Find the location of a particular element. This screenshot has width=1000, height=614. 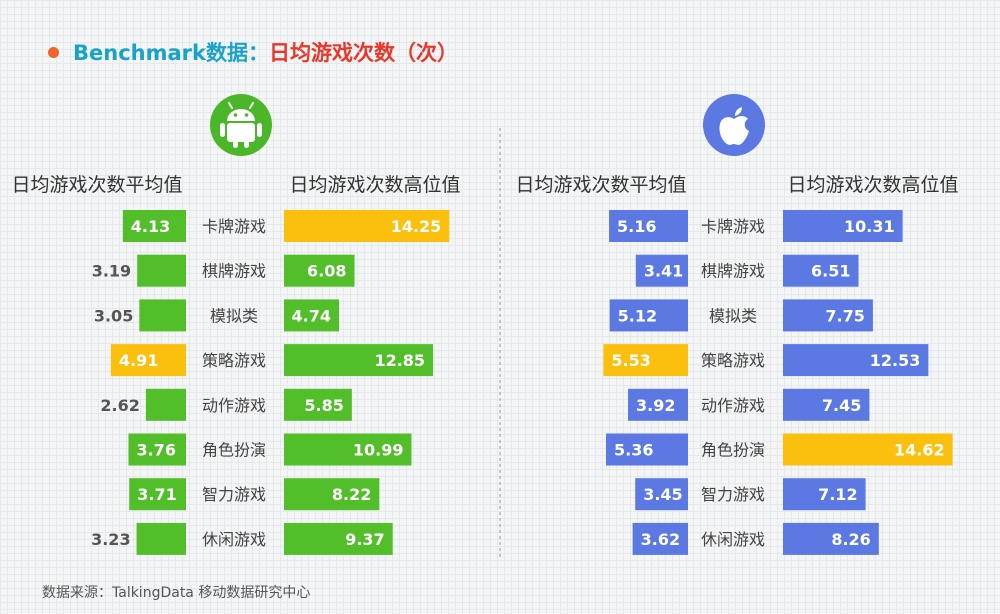

high-value-label: 10.31 is located at coordinates (869, 226).